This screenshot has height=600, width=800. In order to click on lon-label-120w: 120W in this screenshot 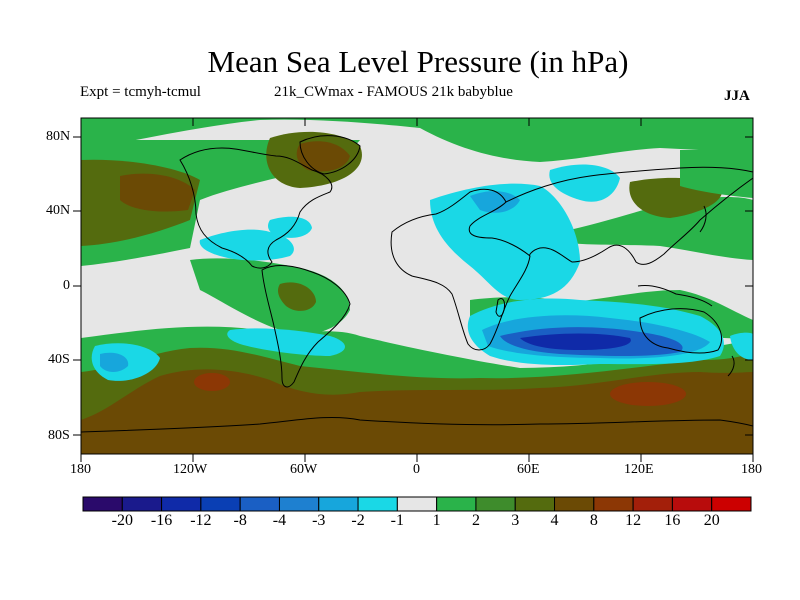, I will do `click(190, 469)`.